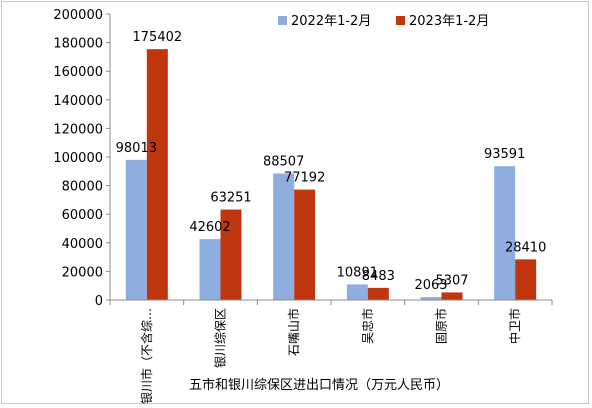 This screenshot has width=592, height=408. I want to click on x-category-label: 银川综保区, so click(221, 338).